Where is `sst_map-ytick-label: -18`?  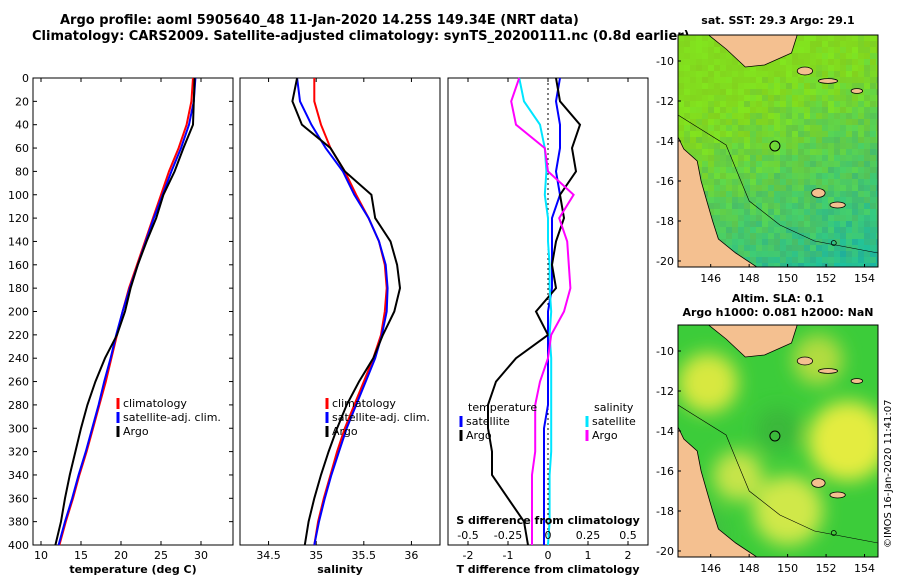
sst_map-ytick-label: -18 is located at coordinates (665, 221).